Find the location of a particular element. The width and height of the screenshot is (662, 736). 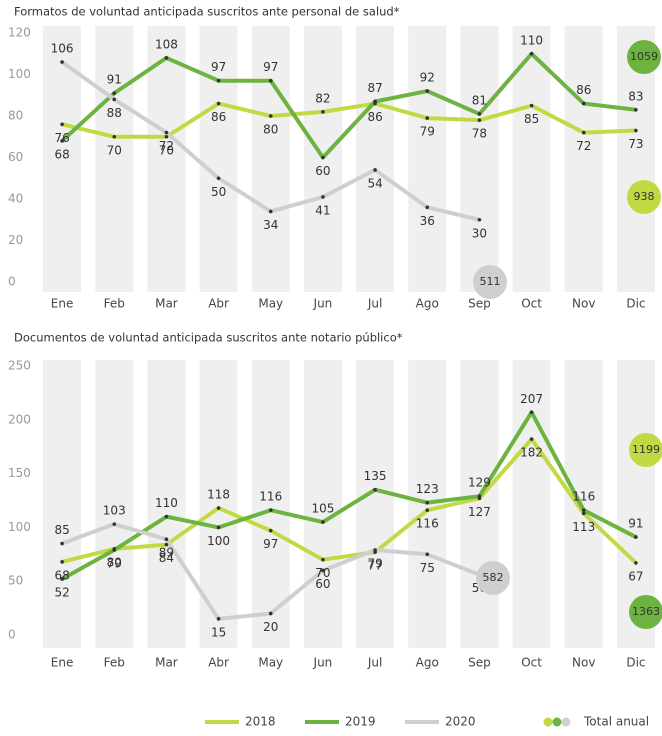

value-label: 110 is located at coordinates (531, 40).